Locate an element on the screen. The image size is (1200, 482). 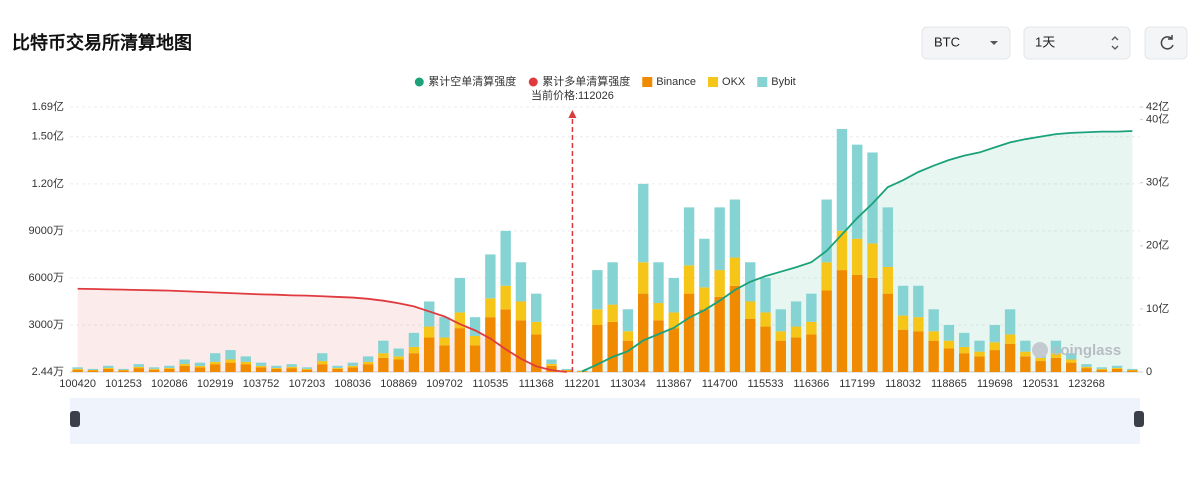
current-price-label: 当前价格:112026 is located at coordinates (572, 95).